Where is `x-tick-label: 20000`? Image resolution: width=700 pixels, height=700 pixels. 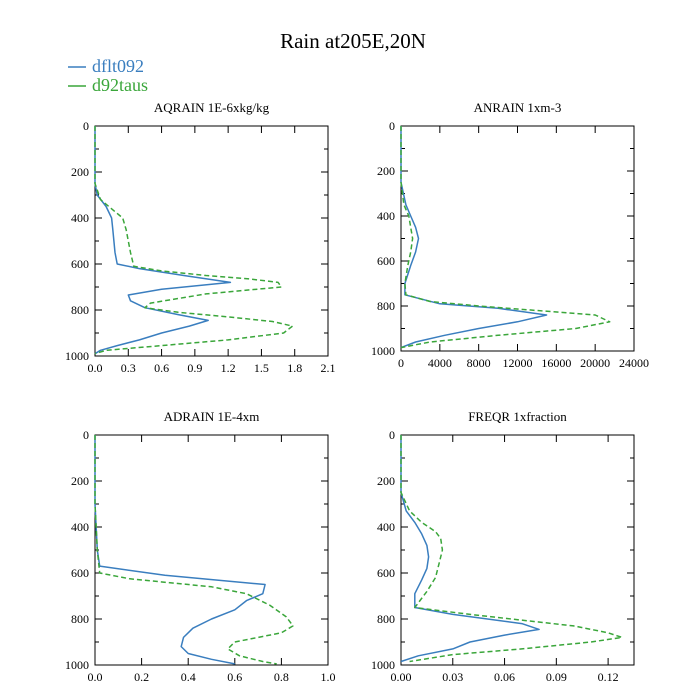 x-tick-label: 20000 is located at coordinates (595, 363).